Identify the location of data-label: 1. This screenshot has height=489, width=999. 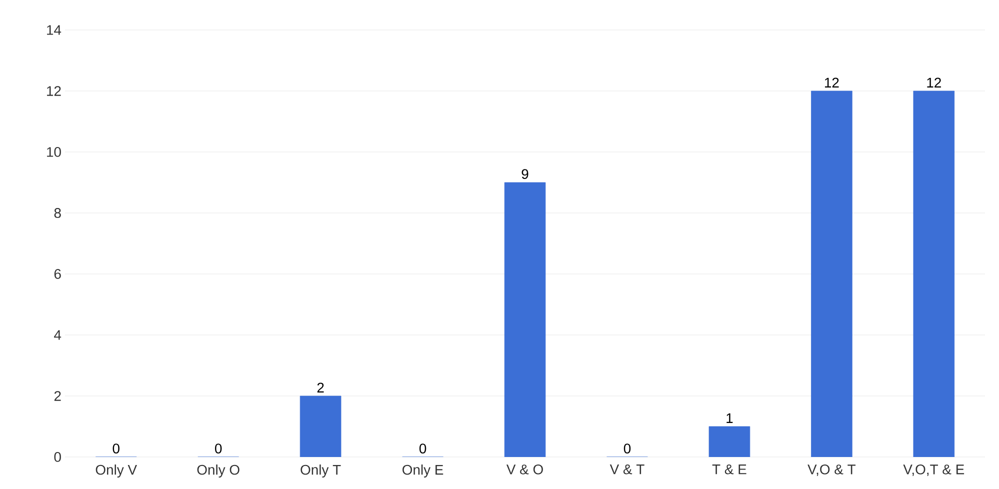
(729, 418).